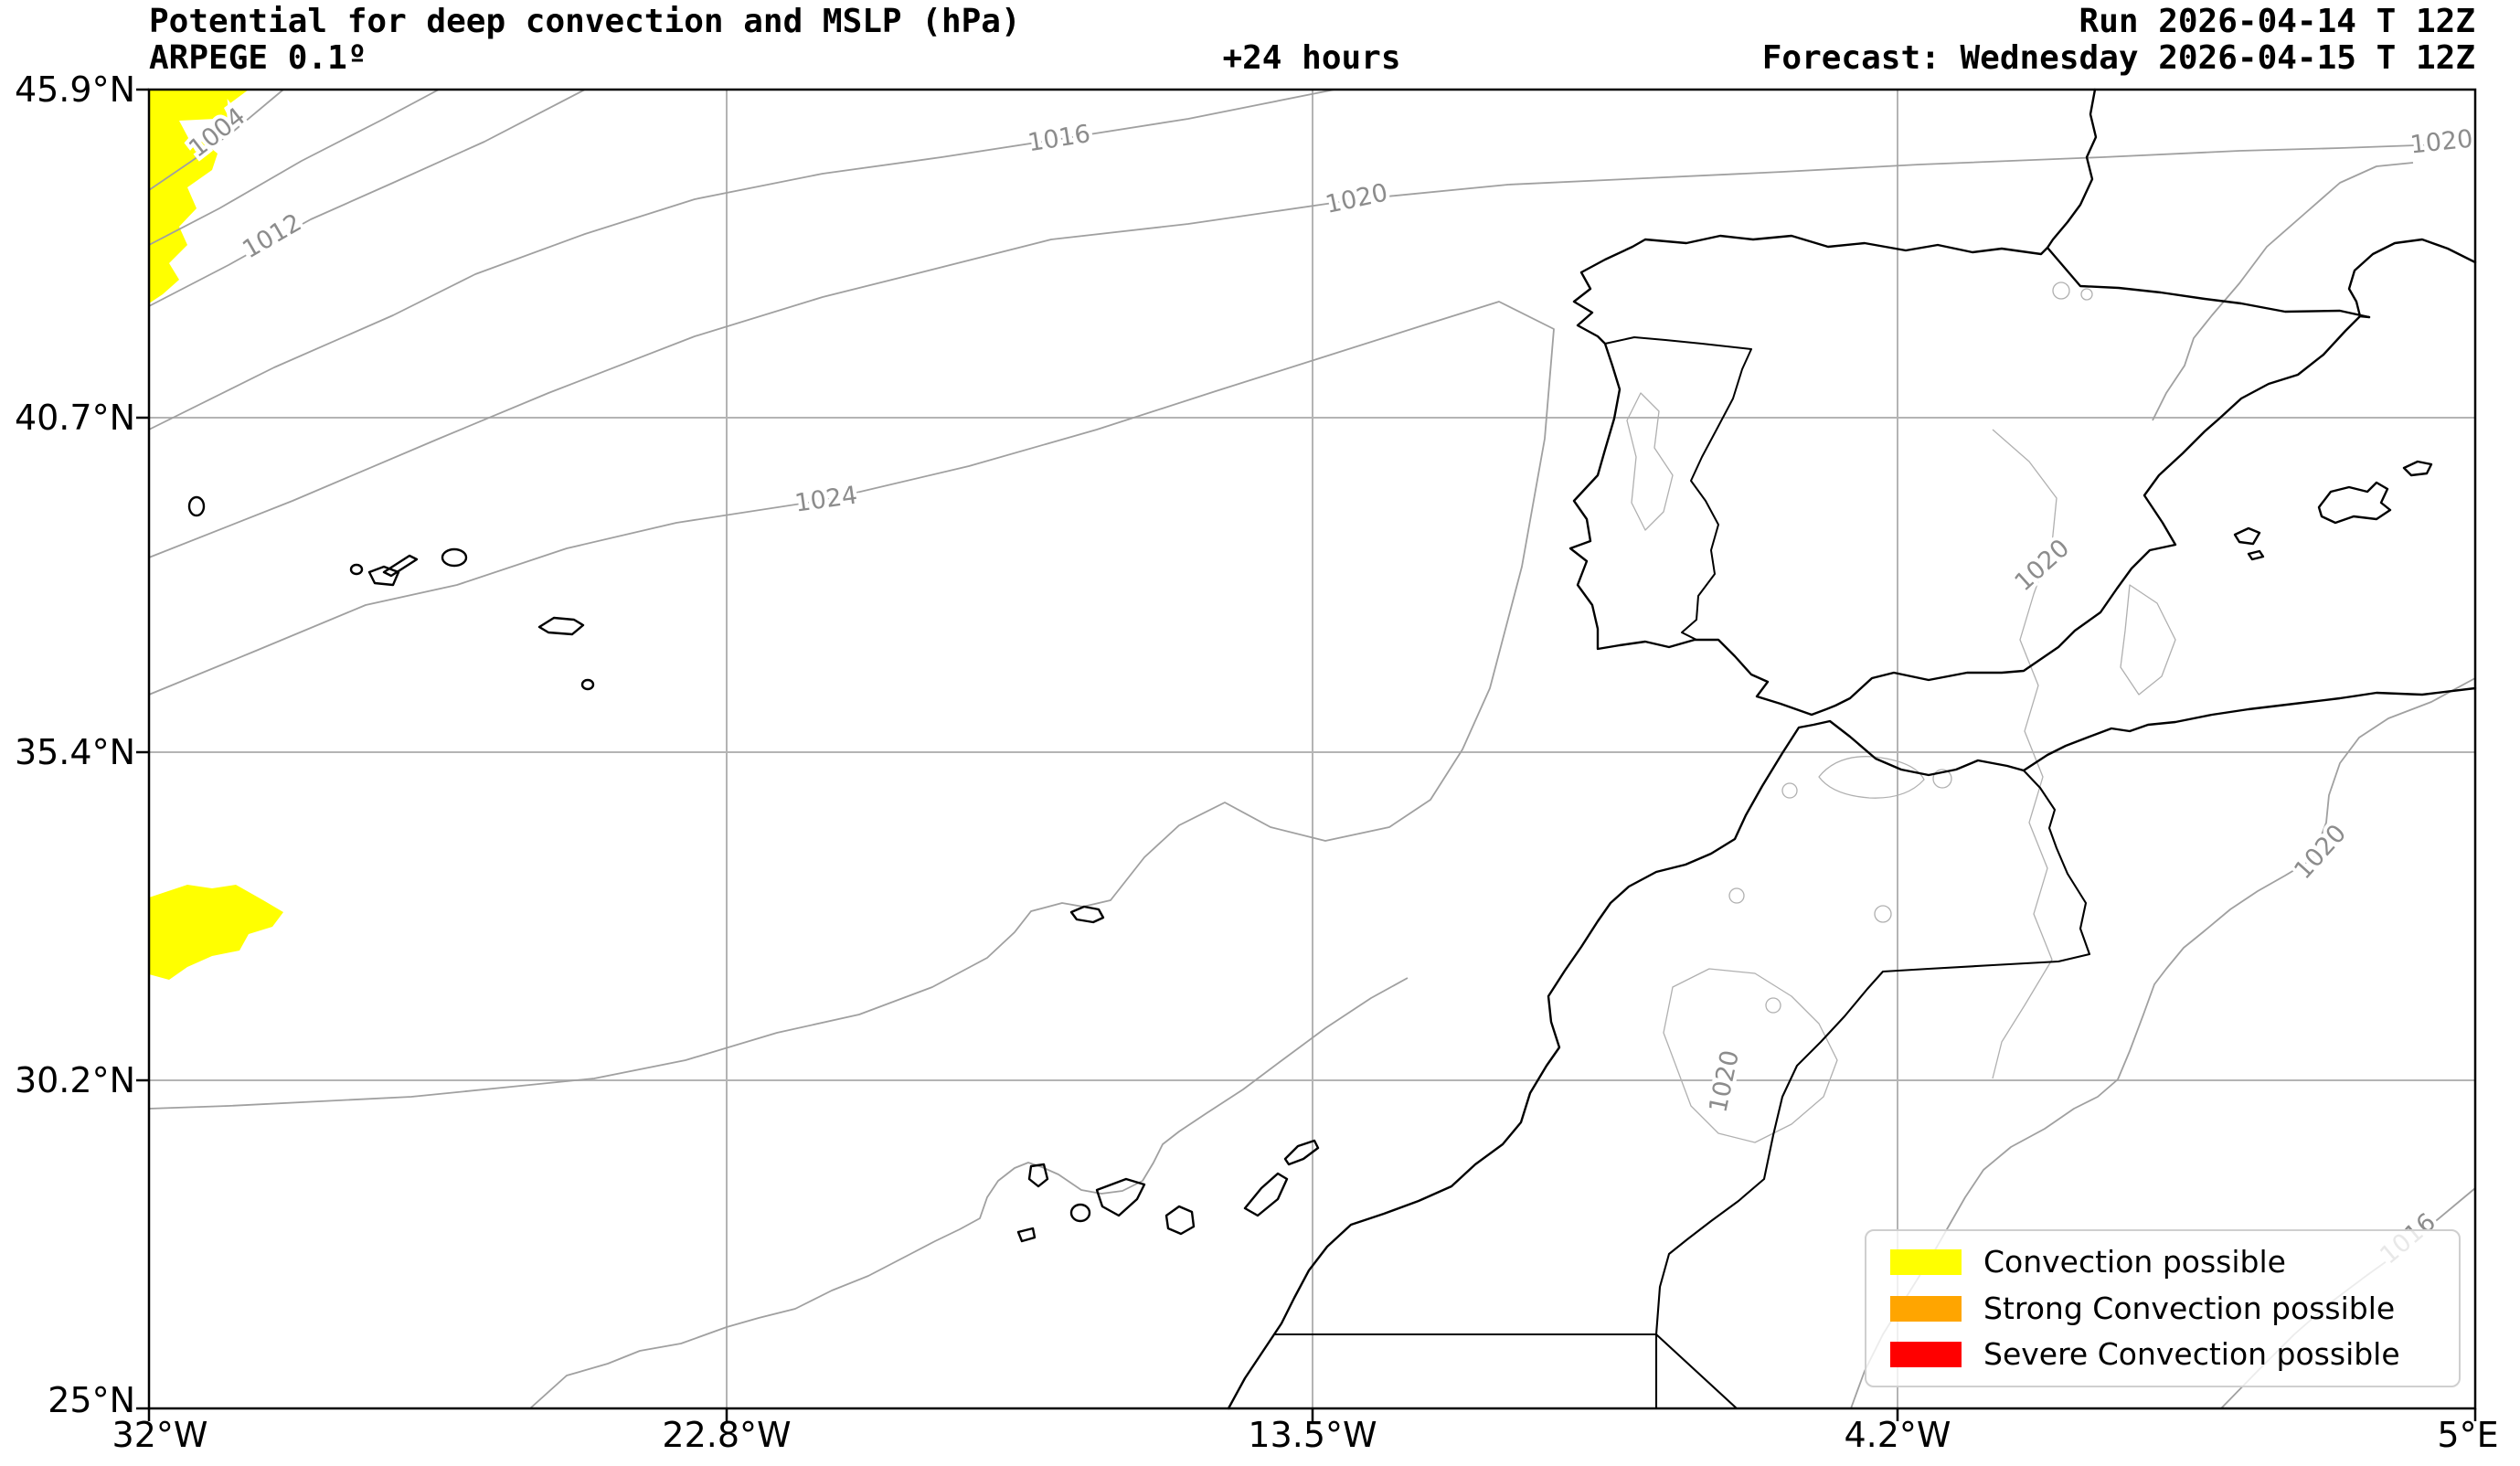 Image resolution: width=2520 pixels, height=1466 pixels. What do you see at coordinates (2256, 555) in the screenshot?
I see `island-formentera` at bounding box center [2256, 555].